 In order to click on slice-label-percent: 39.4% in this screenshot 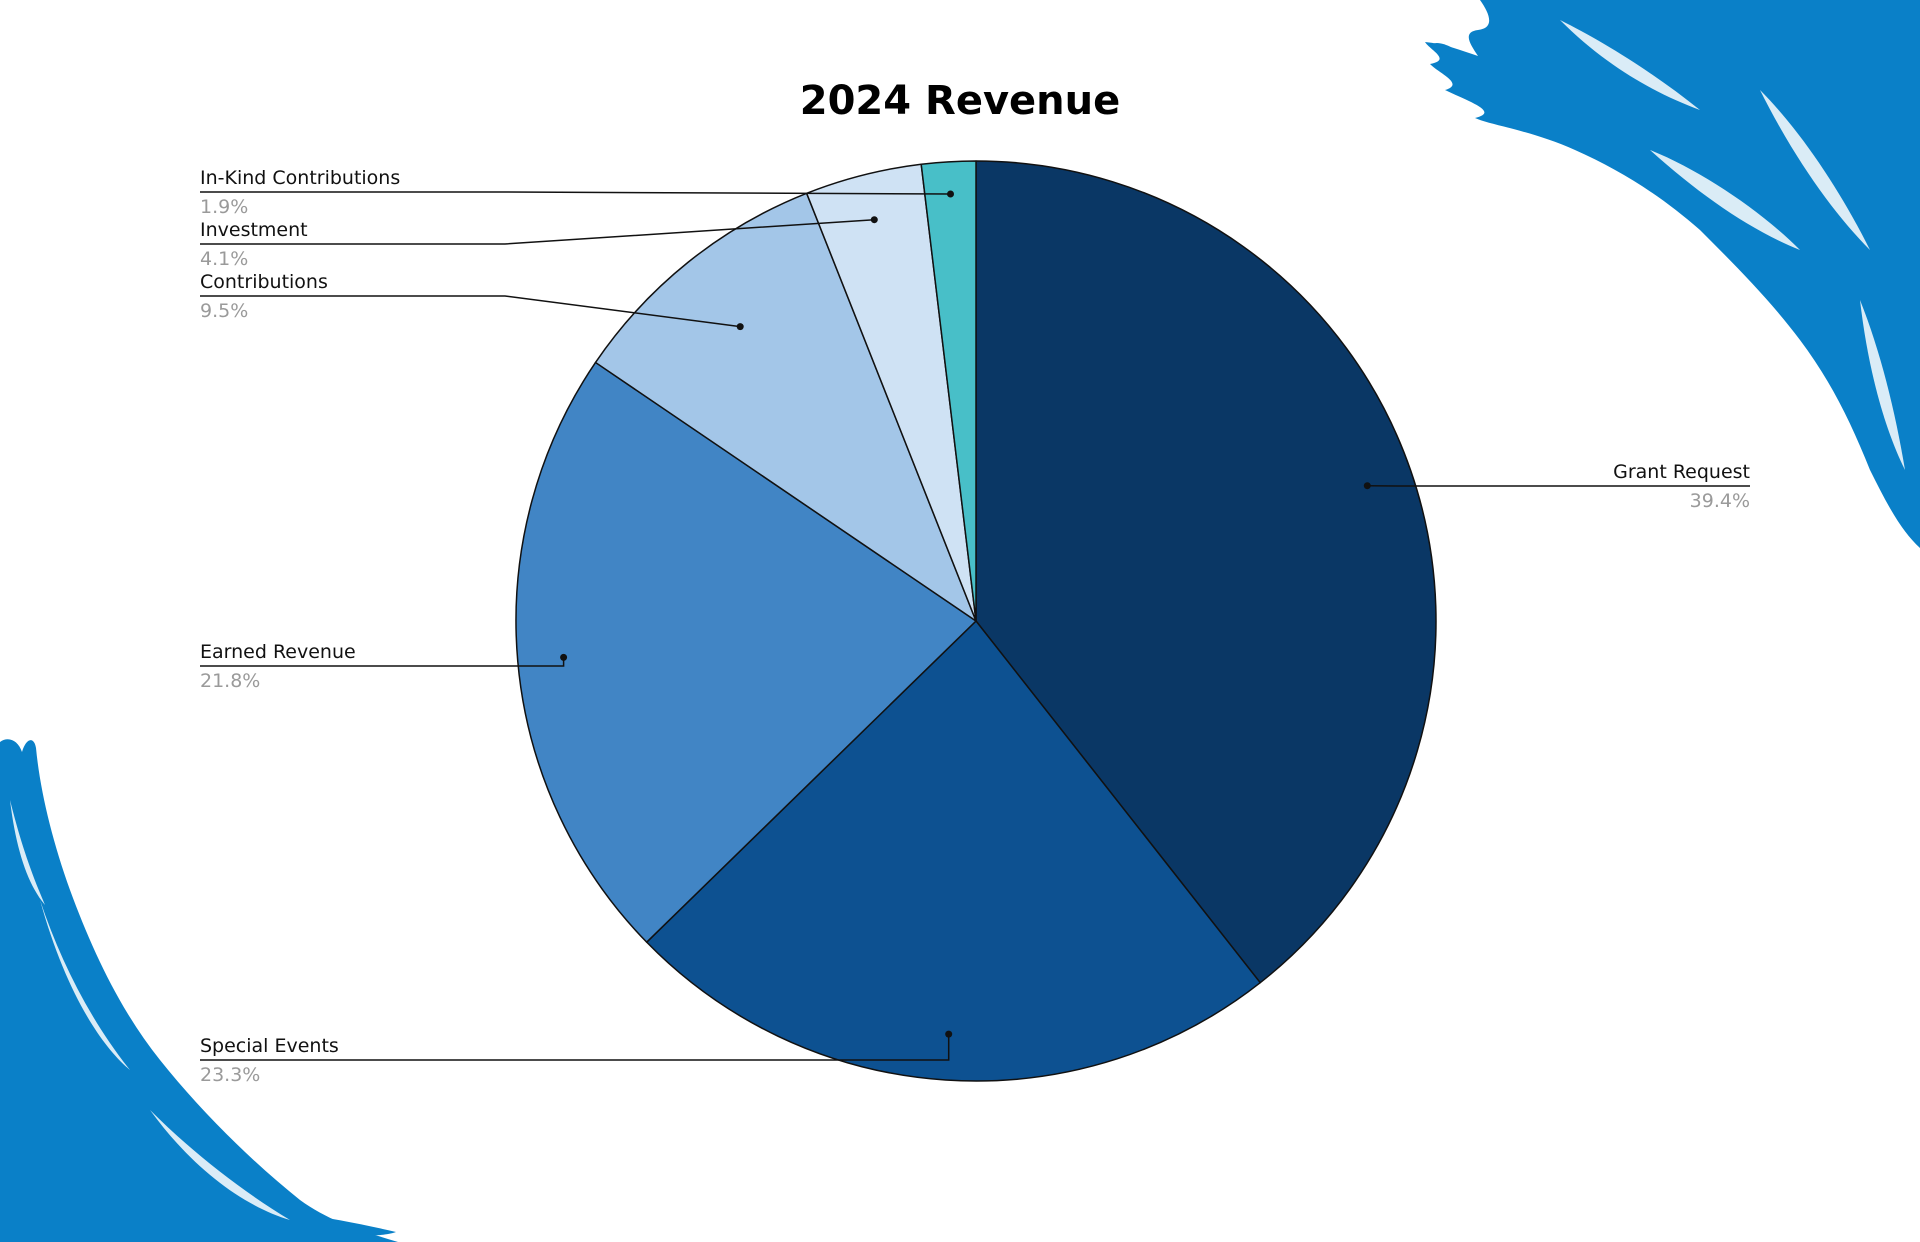, I will do `click(1720, 501)`.